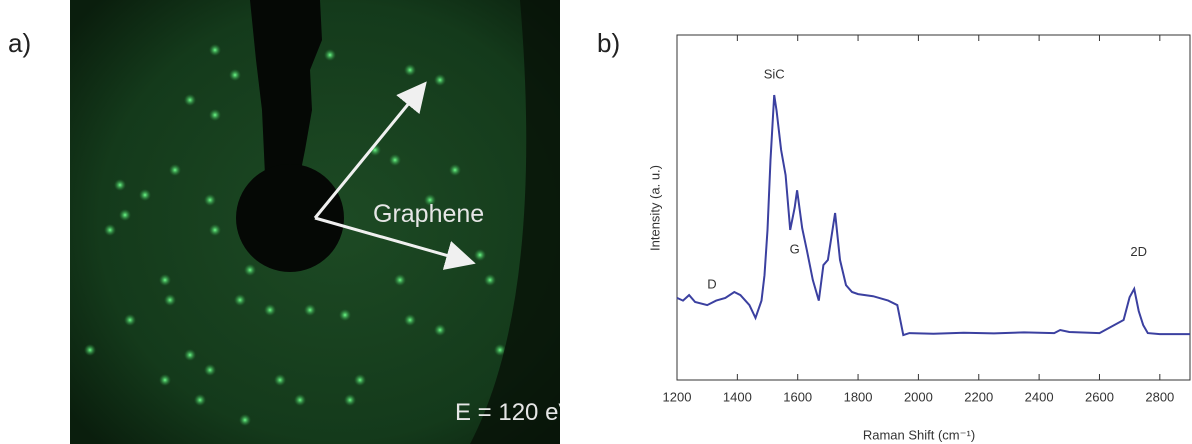 This screenshot has height=444, width=1192. Describe the element at coordinates (514, 412) in the screenshot. I see `leed-energy: E = 120 eV` at that location.